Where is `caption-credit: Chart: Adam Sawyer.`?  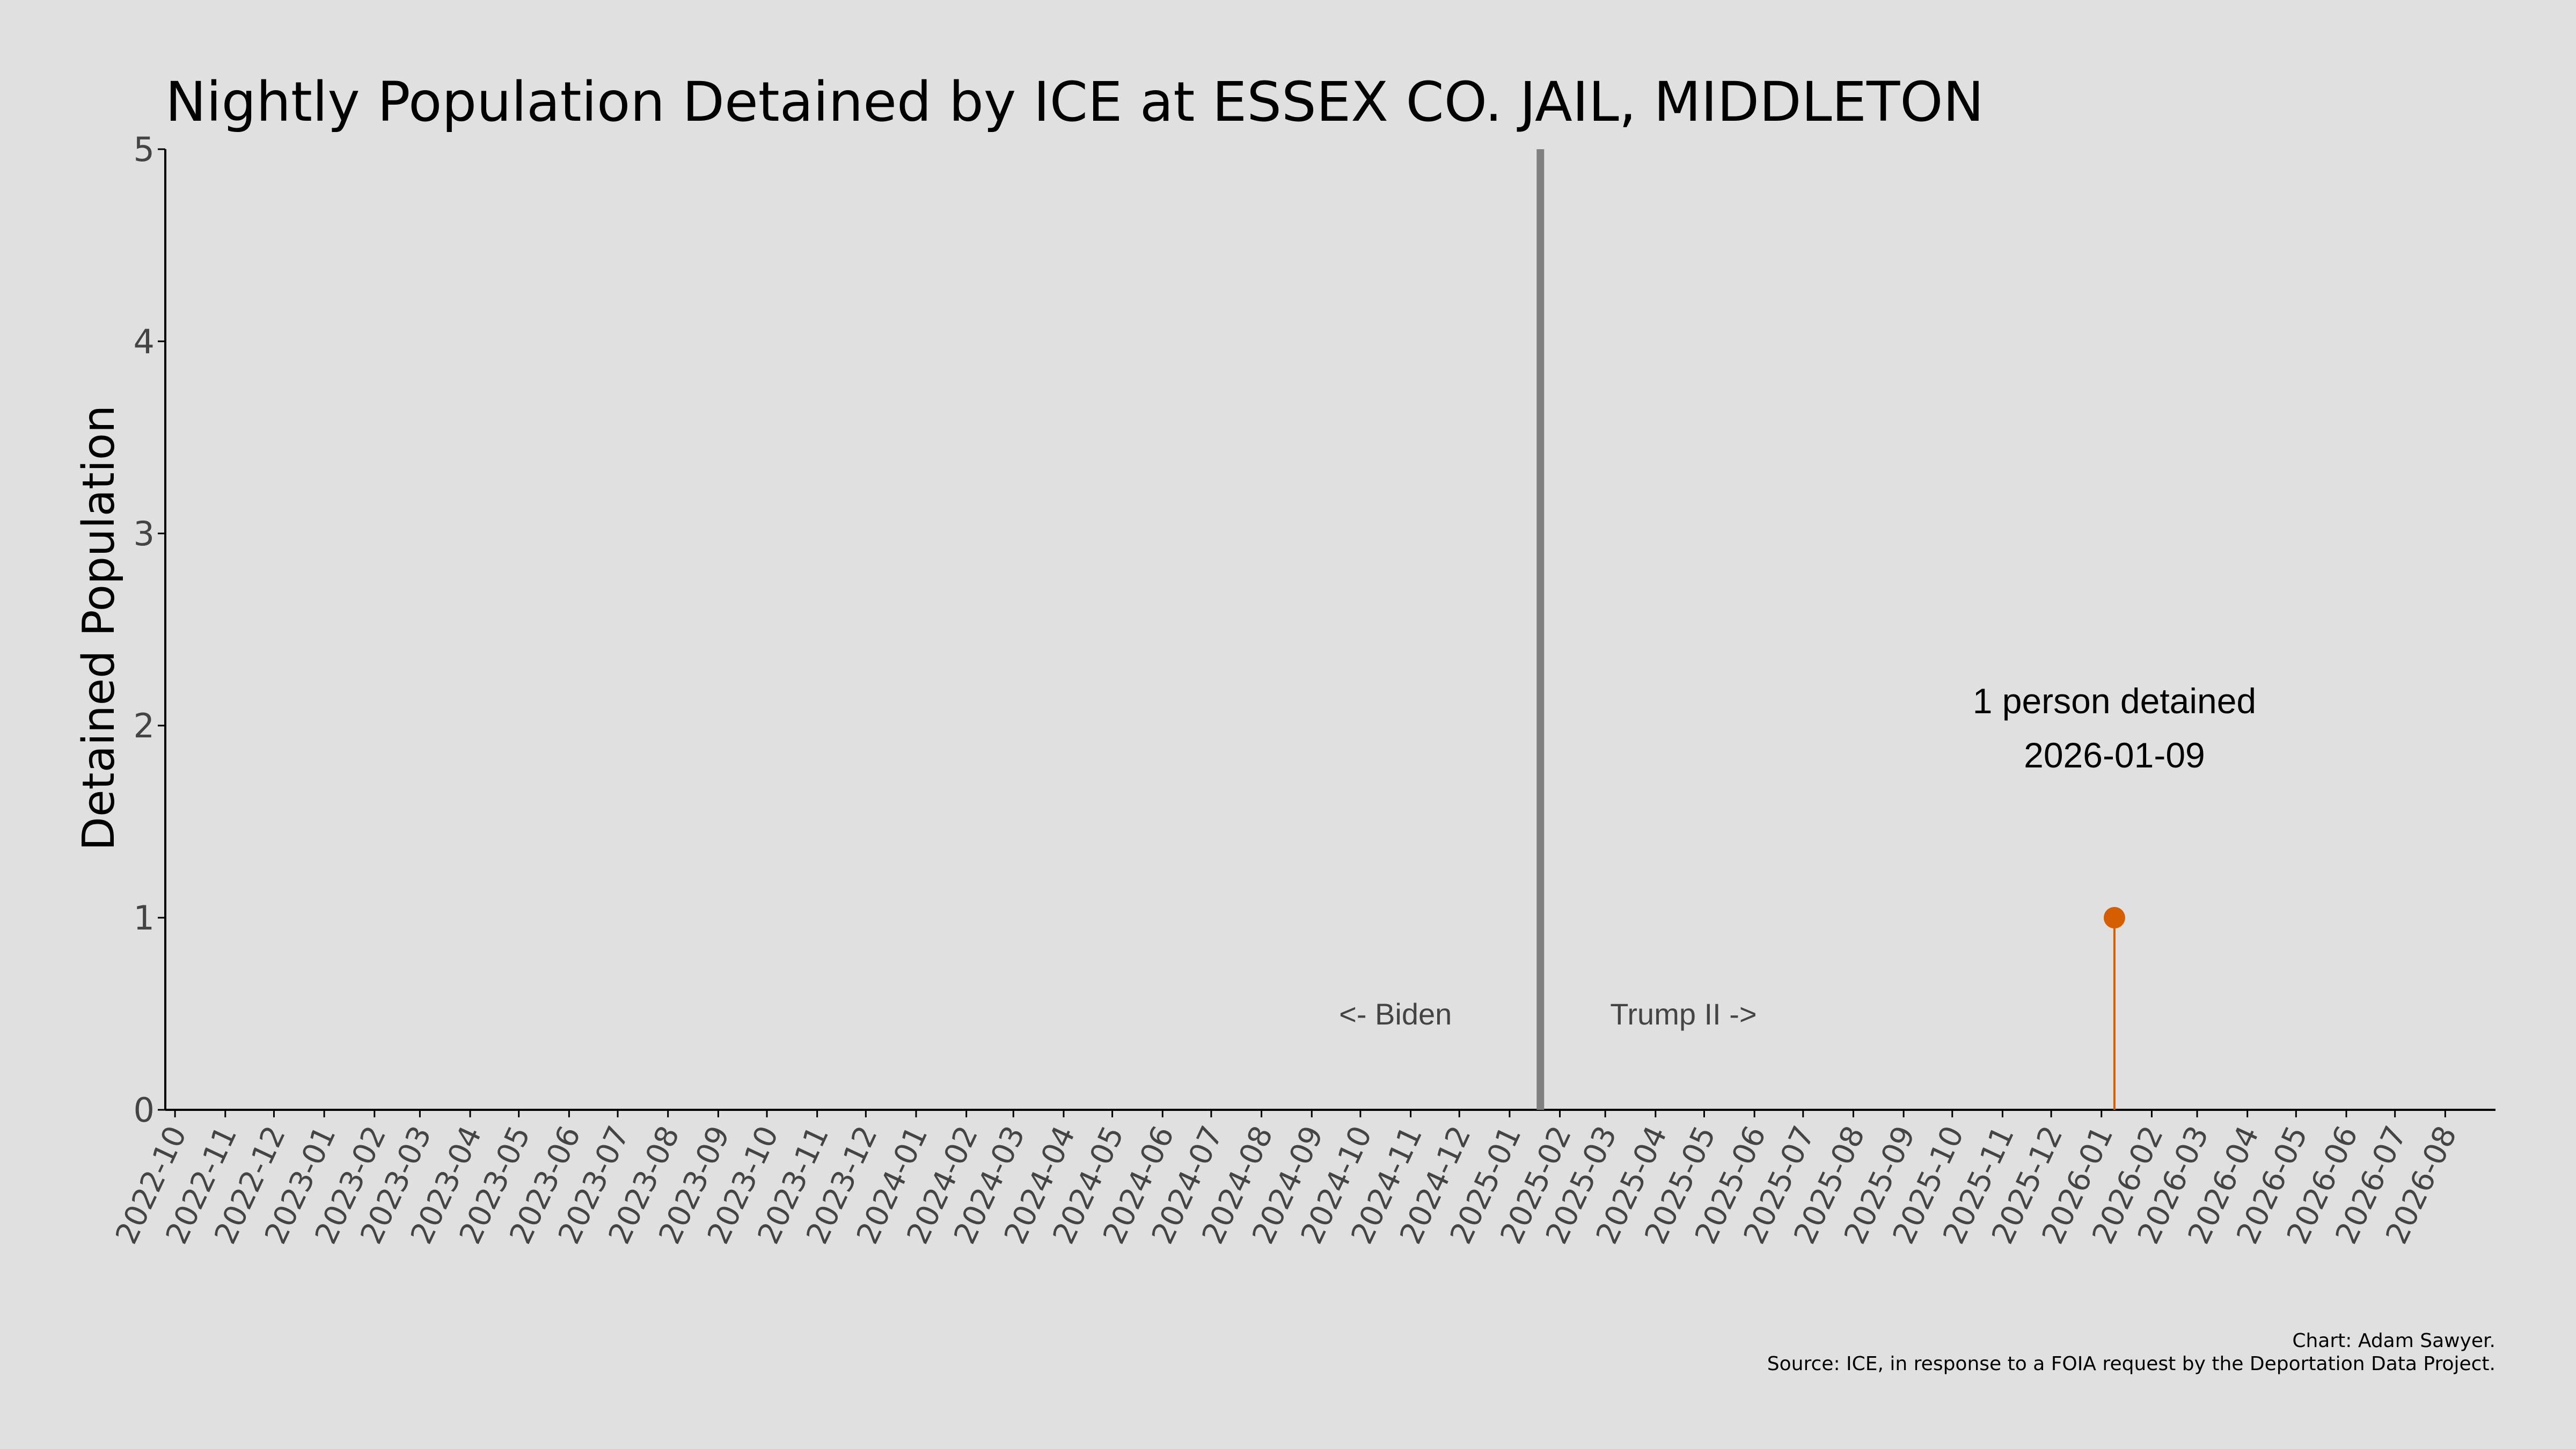
caption-credit: Chart: Adam Sawyer. is located at coordinates (2394, 1341).